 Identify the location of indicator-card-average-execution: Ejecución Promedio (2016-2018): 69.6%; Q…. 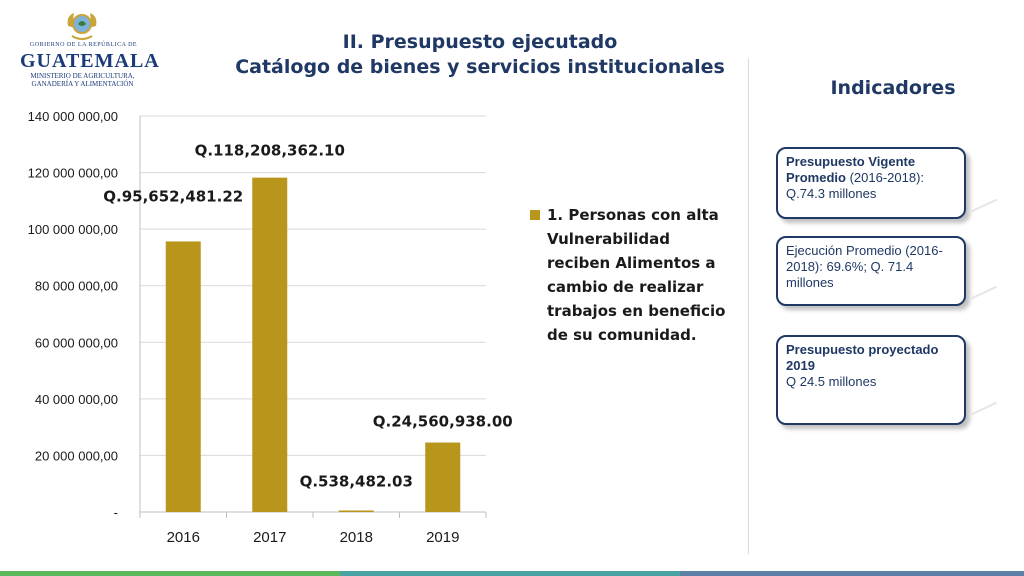
(871, 271).